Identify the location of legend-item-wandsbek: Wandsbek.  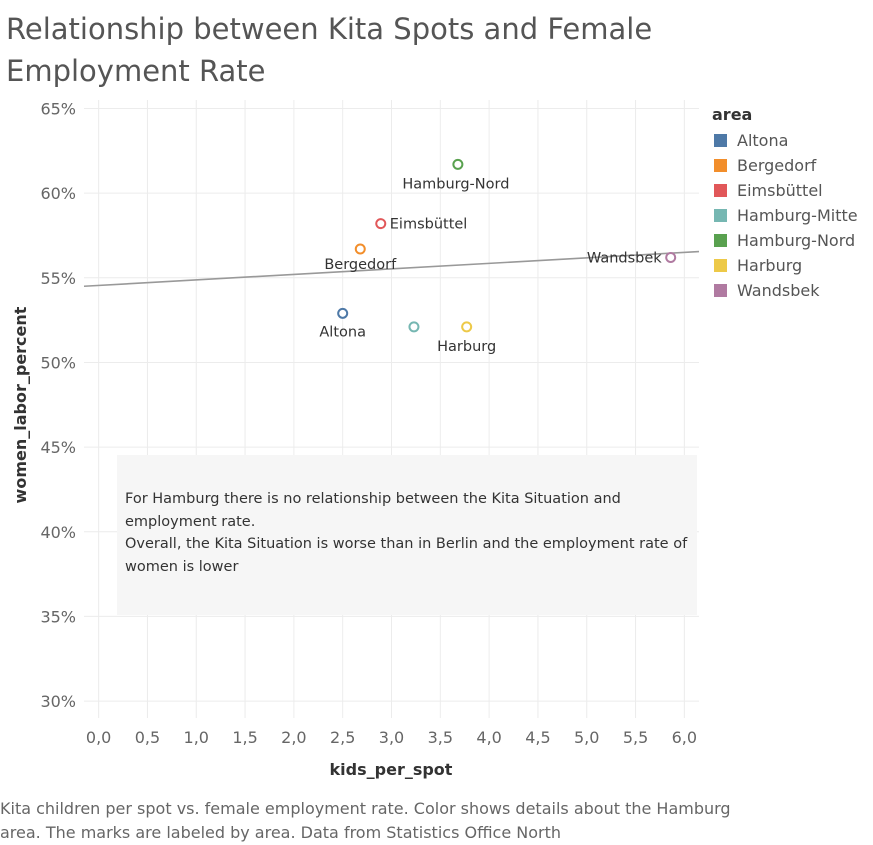
(784, 290).